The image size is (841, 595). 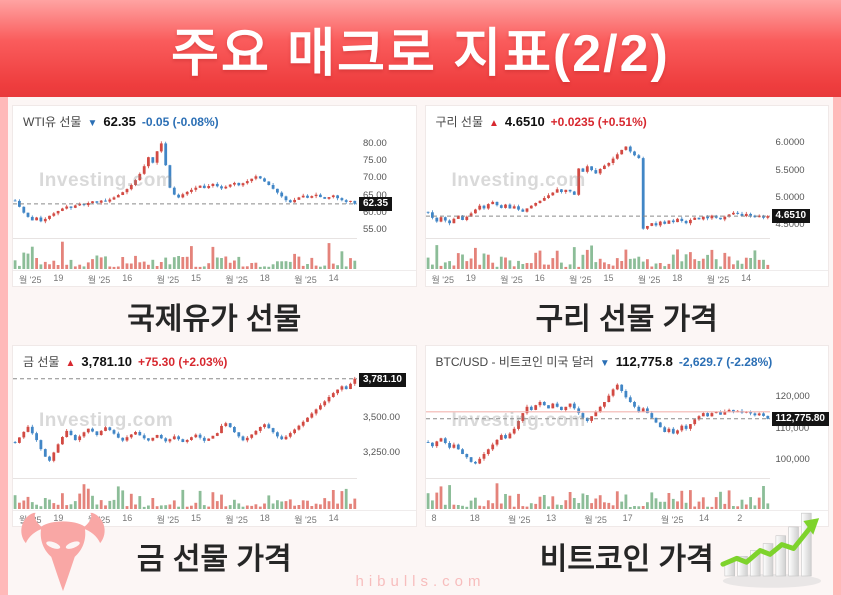 I want to click on chart-caption-bitcoin: 비트코인 가격, so click(x=626, y=559).